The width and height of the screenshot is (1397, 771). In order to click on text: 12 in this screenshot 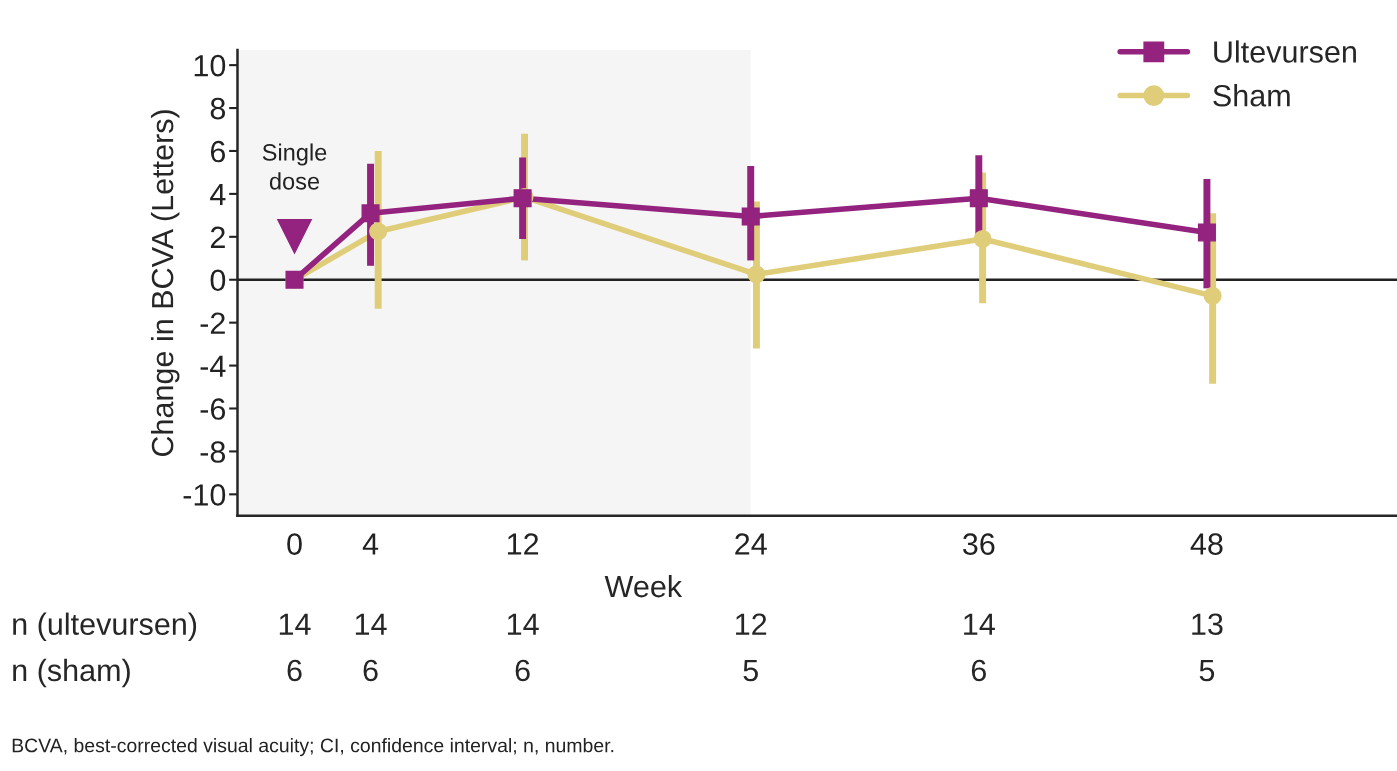, I will do `click(751, 624)`.